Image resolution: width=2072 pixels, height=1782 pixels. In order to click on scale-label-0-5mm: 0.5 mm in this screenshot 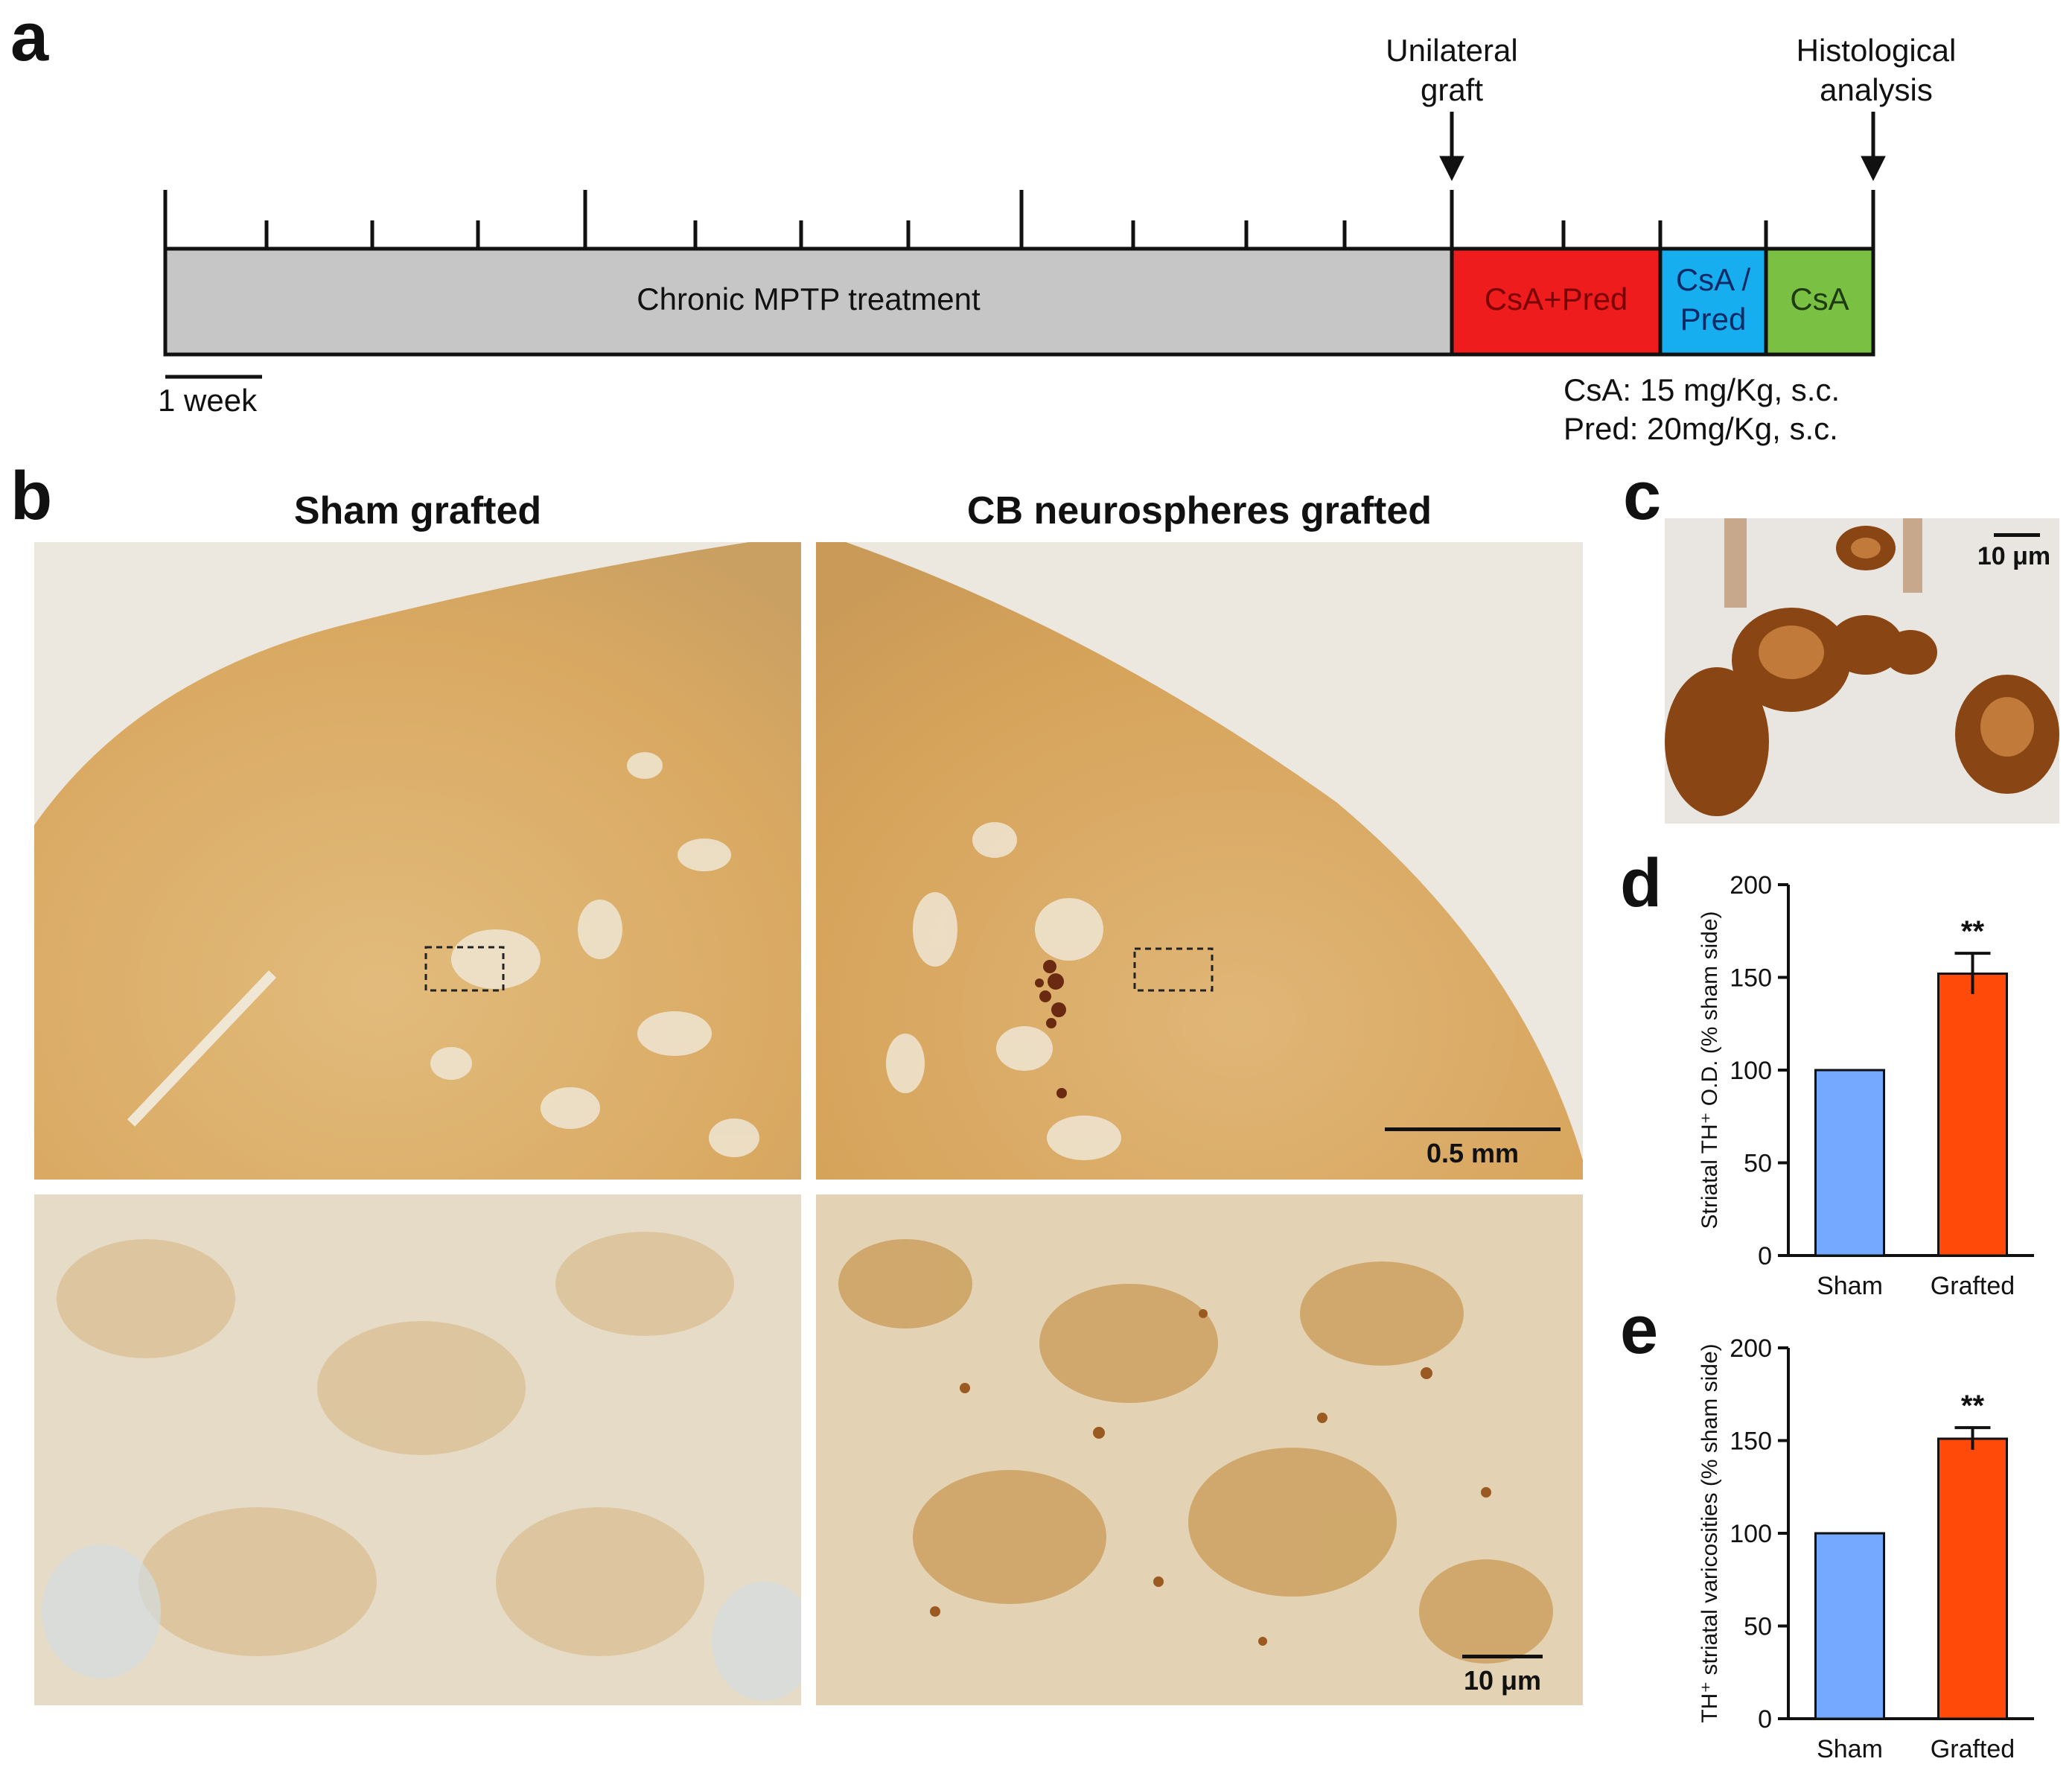, I will do `click(1473, 1153)`.